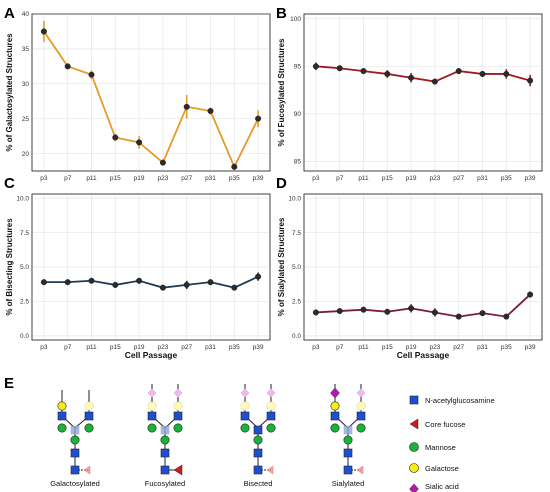 Image resolution: width=550 pixels, height=492 pixels. Describe the element at coordinates (442, 486) in the screenshot. I see `legend-label-sialic-acid: Sialic acid` at that location.